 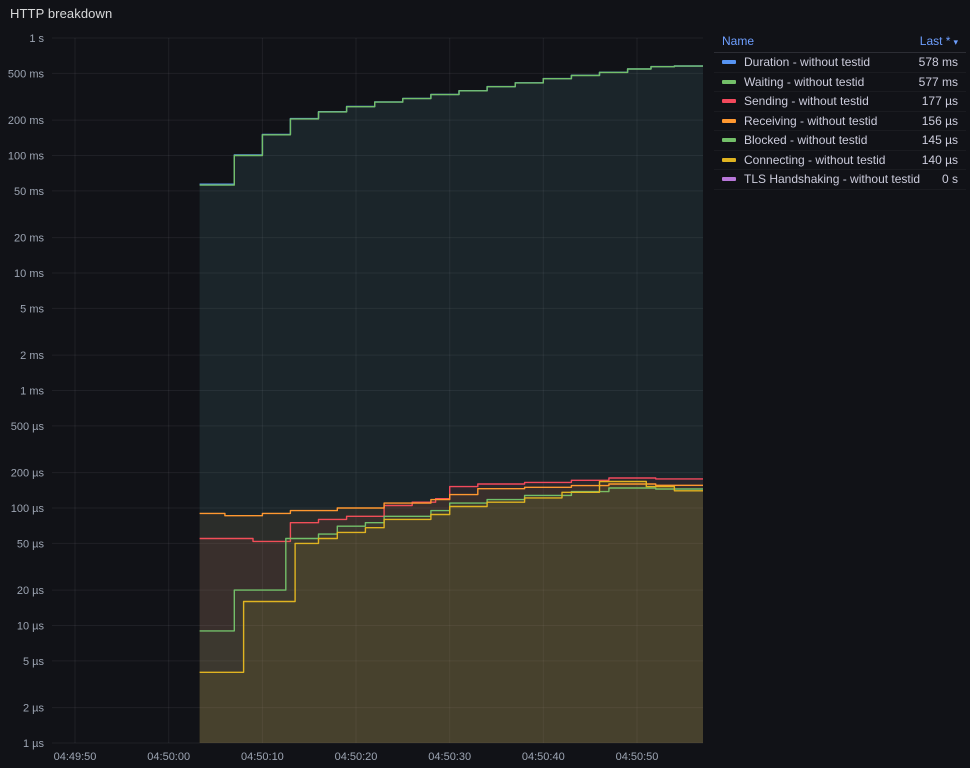 I want to click on y-axis-tick-label: 500 ms, so click(x=26, y=74).